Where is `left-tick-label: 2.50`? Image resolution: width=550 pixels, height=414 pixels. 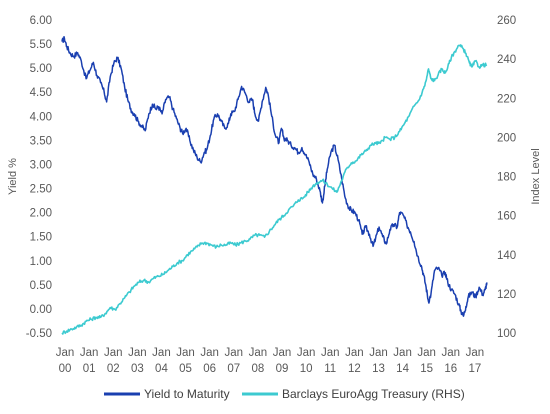
left-tick-label: 2.50 is located at coordinates (41, 190).